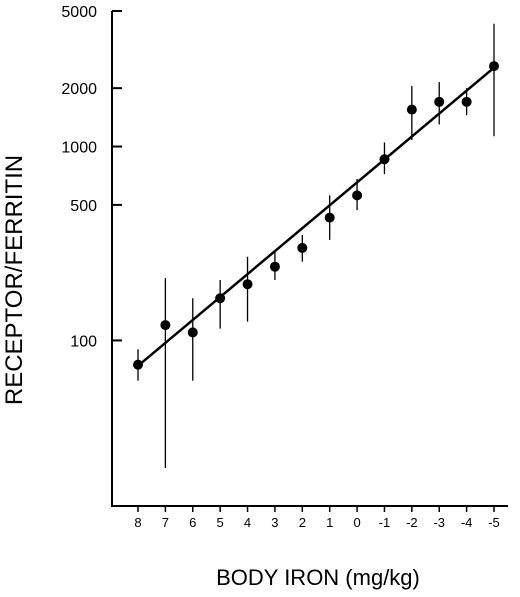  I want to click on y-axis-title: RECEPTOR/FERRITIN, so click(14, 280).